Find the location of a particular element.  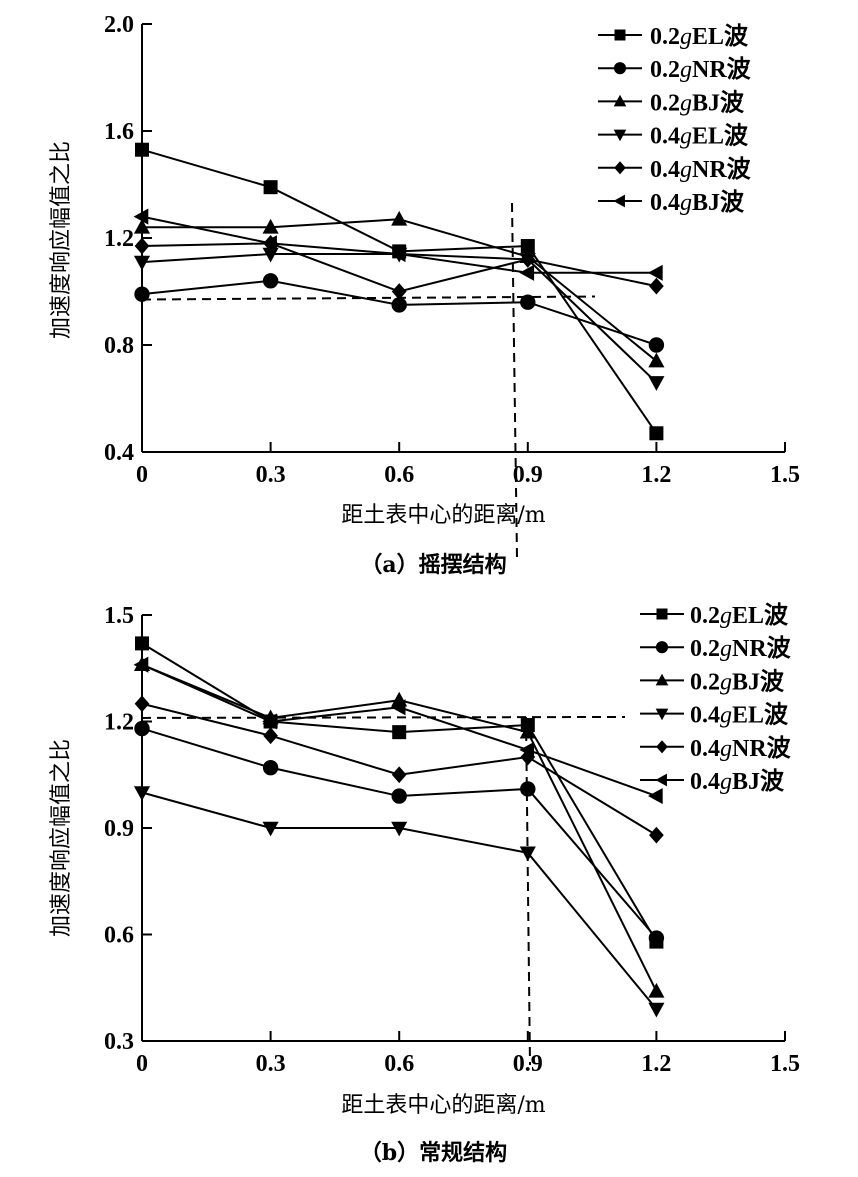

legend-marker-triangle-up is located at coordinates (662, 679).